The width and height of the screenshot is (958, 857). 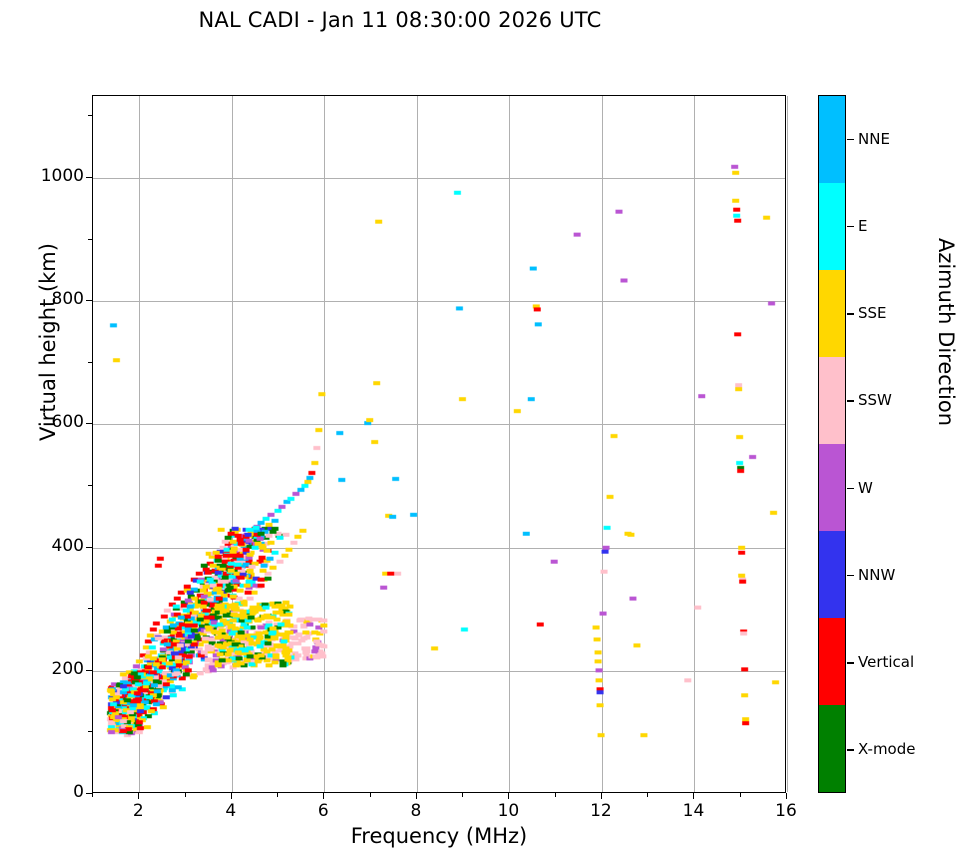 What do you see at coordinates (832, 661) in the screenshot?
I see `colorbar-segment-vertical` at bounding box center [832, 661].